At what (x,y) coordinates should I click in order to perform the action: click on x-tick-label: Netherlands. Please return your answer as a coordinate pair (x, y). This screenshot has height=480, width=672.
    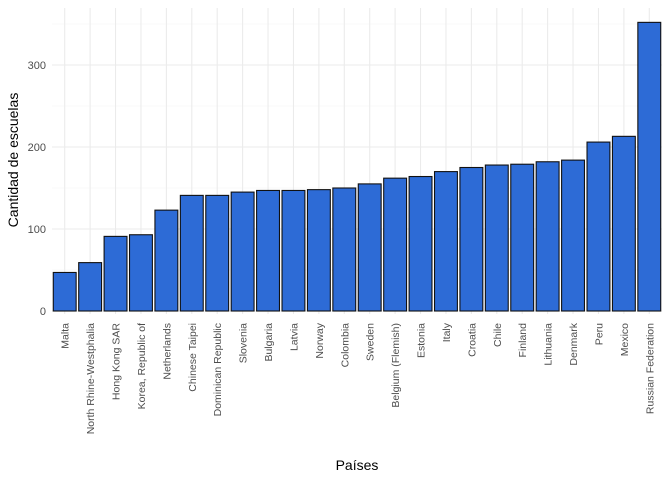
    Looking at the image, I should click on (167, 351).